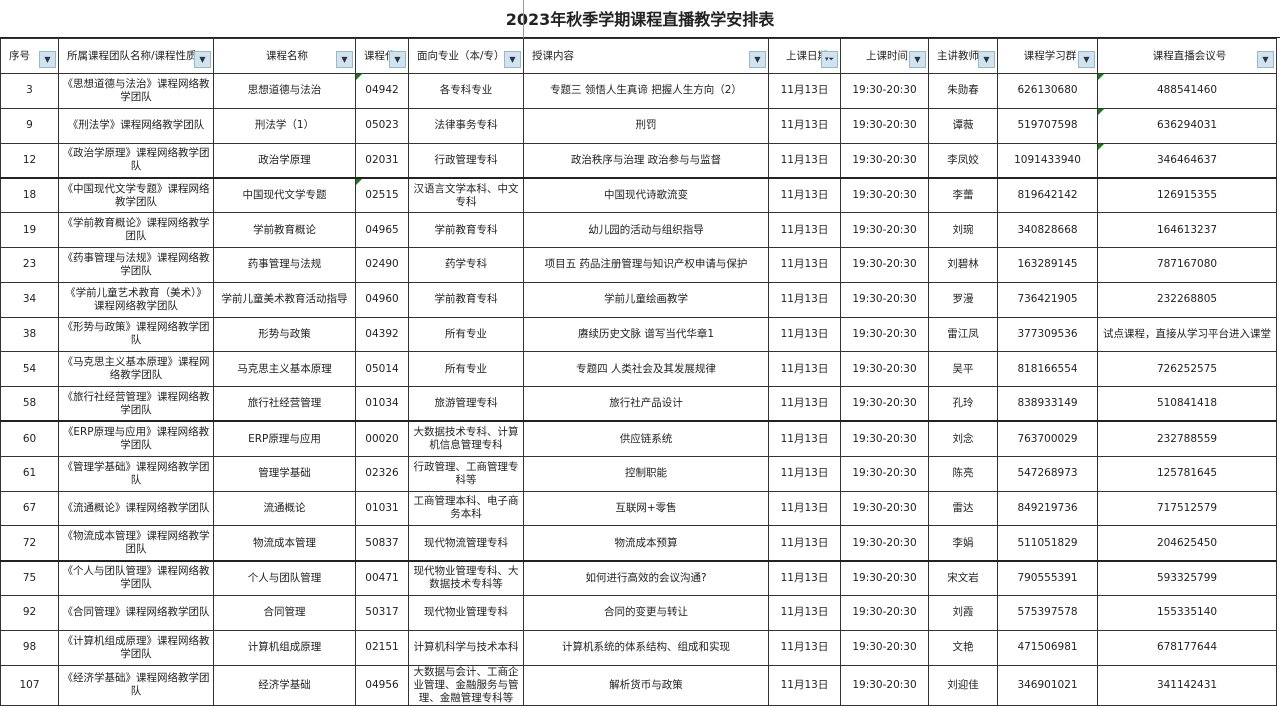 The height and width of the screenshot is (706, 1280). What do you see at coordinates (1047, 230) in the screenshot?
I see `cell-9: 340828668` at bounding box center [1047, 230].